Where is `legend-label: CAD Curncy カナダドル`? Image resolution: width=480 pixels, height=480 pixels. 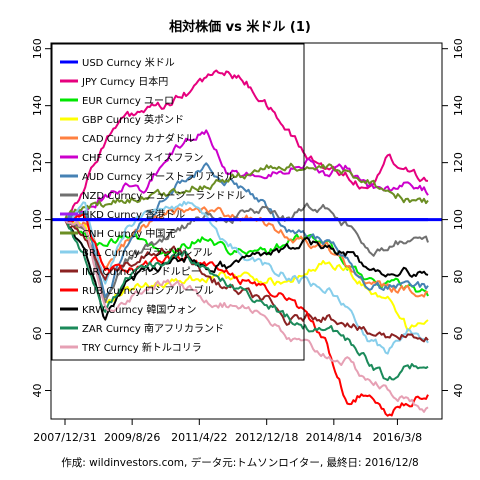
legend-label: CAD Curncy カナダドル is located at coordinates (138, 138).